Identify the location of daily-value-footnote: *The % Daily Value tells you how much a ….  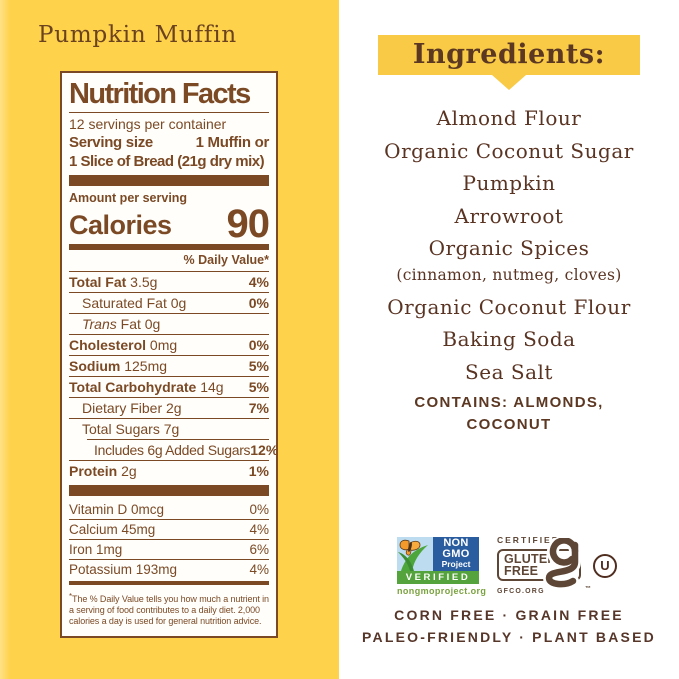
(169, 609).